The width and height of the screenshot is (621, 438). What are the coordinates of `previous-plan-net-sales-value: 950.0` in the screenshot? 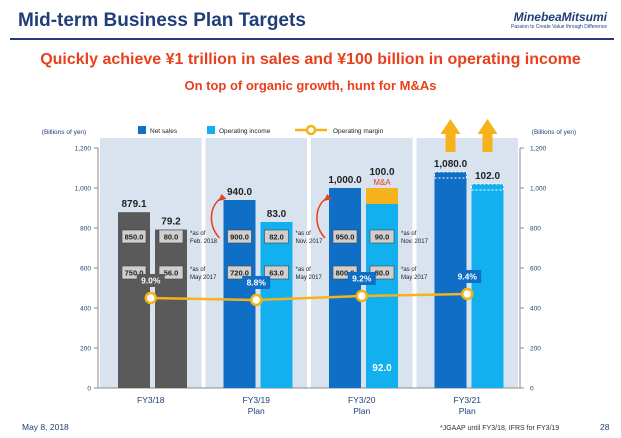 It's located at (345, 237).